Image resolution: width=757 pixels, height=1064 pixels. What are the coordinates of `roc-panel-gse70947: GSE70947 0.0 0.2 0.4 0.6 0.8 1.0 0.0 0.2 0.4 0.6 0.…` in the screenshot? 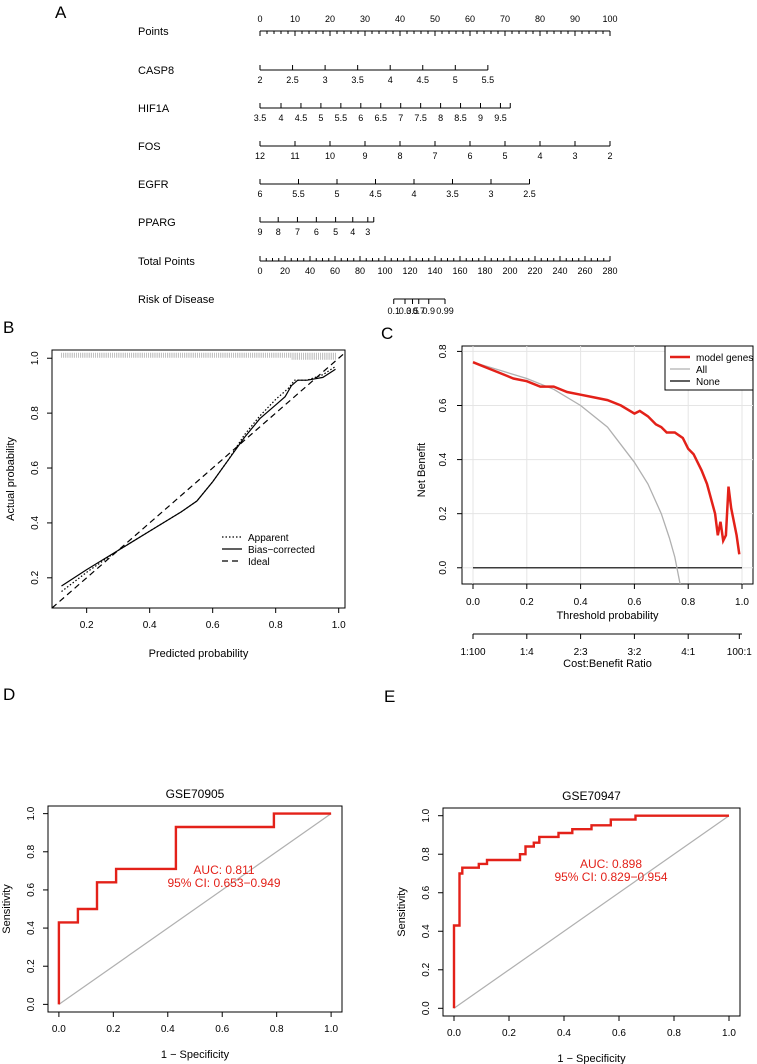 It's located at (568, 926).